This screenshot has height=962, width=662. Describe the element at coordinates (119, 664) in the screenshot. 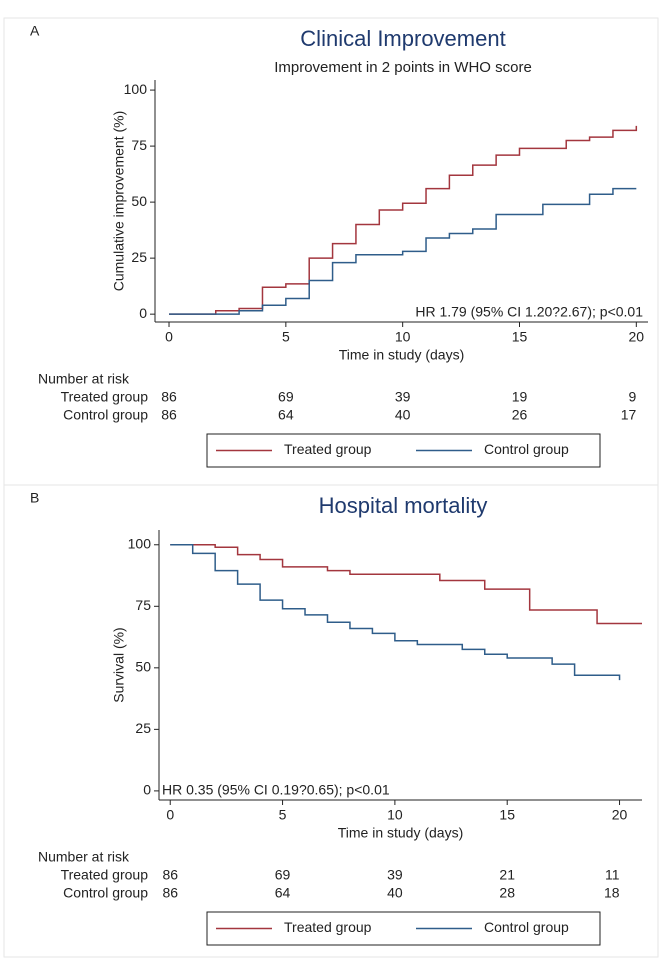

I see `y-axis-label: Survival (%)` at that location.